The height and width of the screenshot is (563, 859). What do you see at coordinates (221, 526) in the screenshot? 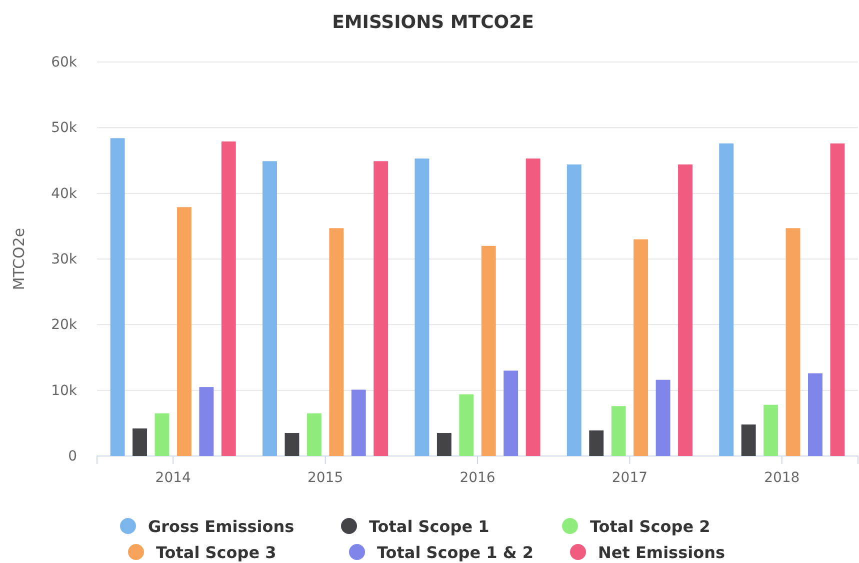
I see `legend-label: Gross Emissions` at bounding box center [221, 526].